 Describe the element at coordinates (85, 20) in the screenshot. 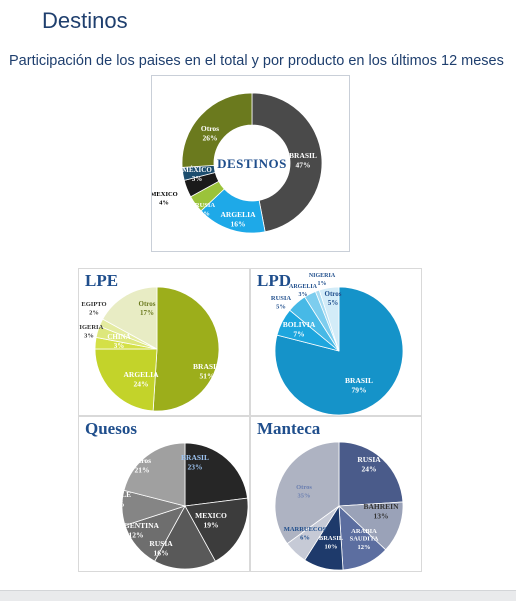

I see `page-title: Destinos` at that location.